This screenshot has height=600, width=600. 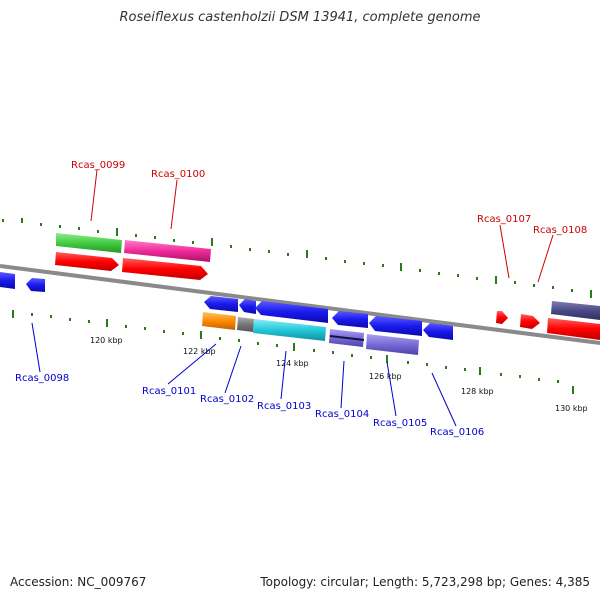 I want to click on gene-label-rcas-0103: Rcas_0103, so click(x=284, y=406).